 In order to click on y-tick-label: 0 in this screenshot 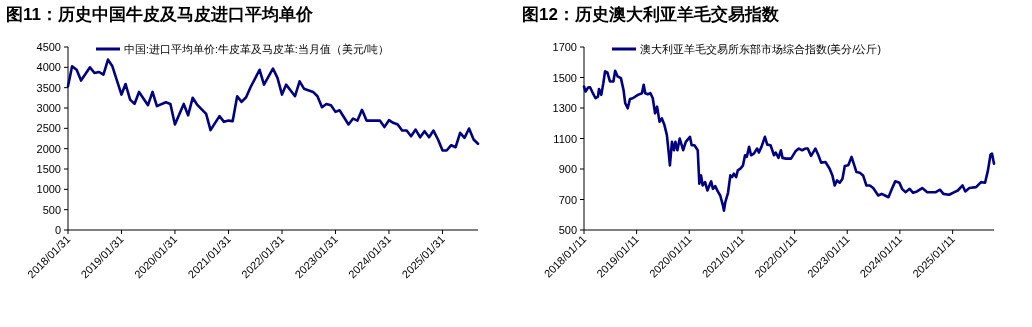, I will do `click(57, 230)`.